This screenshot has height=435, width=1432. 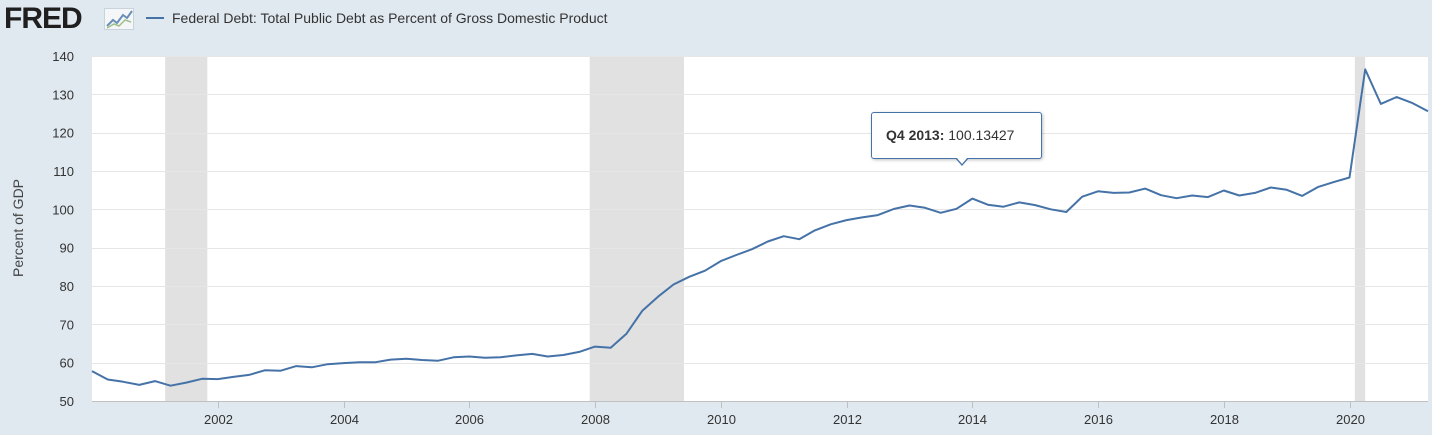 What do you see at coordinates (67, 401) in the screenshot?
I see `y-tick-label-50: 50` at bounding box center [67, 401].